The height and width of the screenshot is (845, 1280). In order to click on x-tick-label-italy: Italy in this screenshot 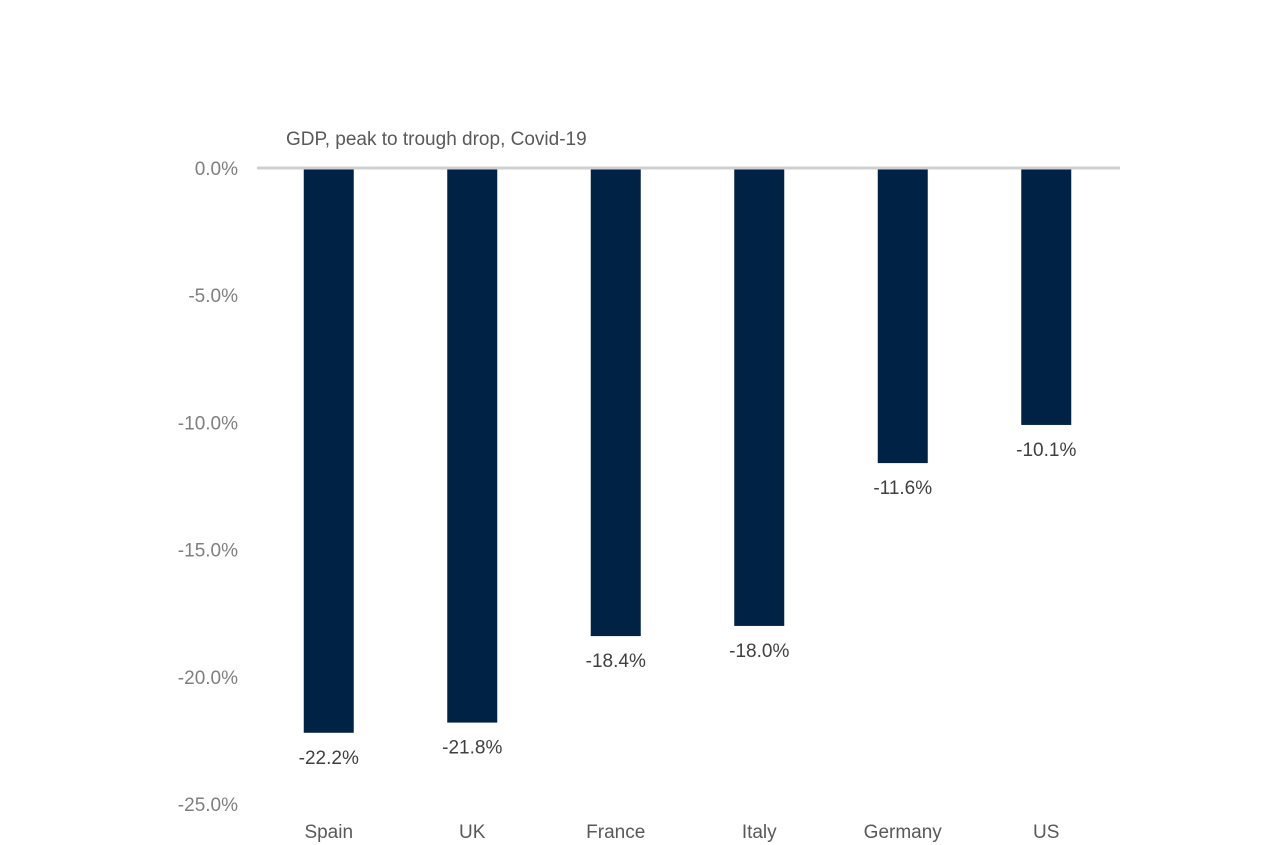, I will do `click(759, 832)`.